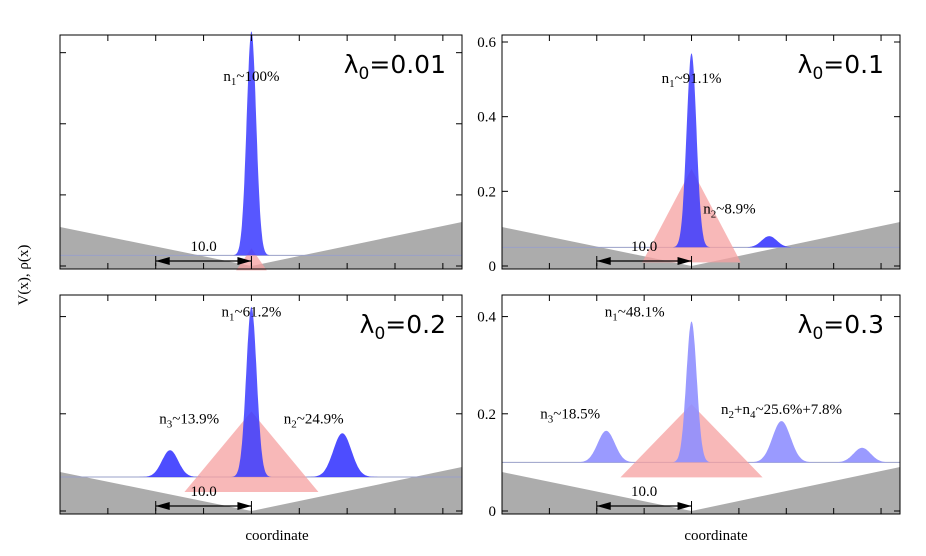 The image size is (926, 556). Describe the element at coordinates (692, 80) in the screenshot. I see `occupation-label: n1~91.1%` at that location.